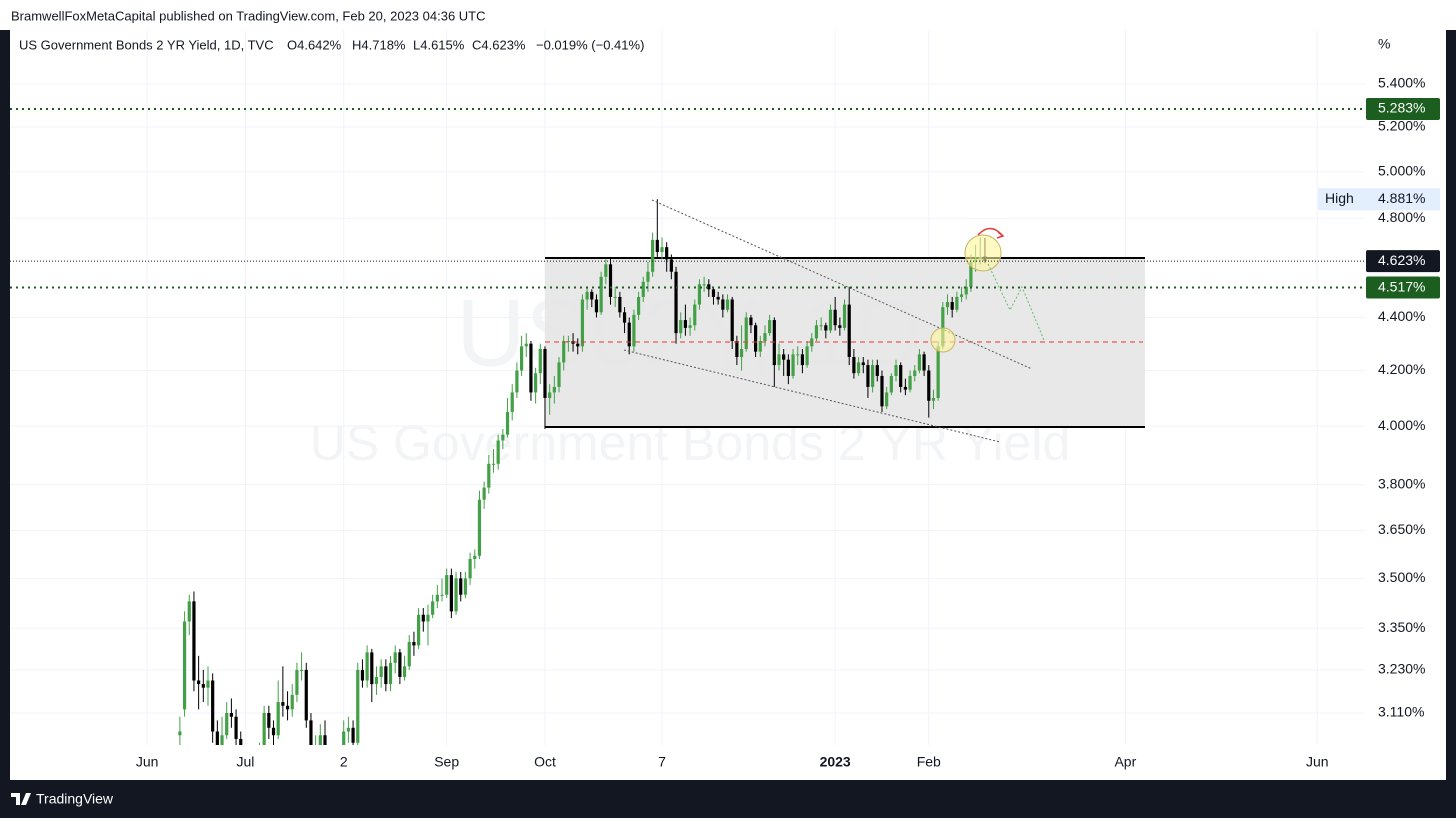 Image resolution: width=1456 pixels, height=818 pixels. What do you see at coordinates (1401, 369) in the screenshot?
I see `y-tick-label: 4.200%` at bounding box center [1401, 369].